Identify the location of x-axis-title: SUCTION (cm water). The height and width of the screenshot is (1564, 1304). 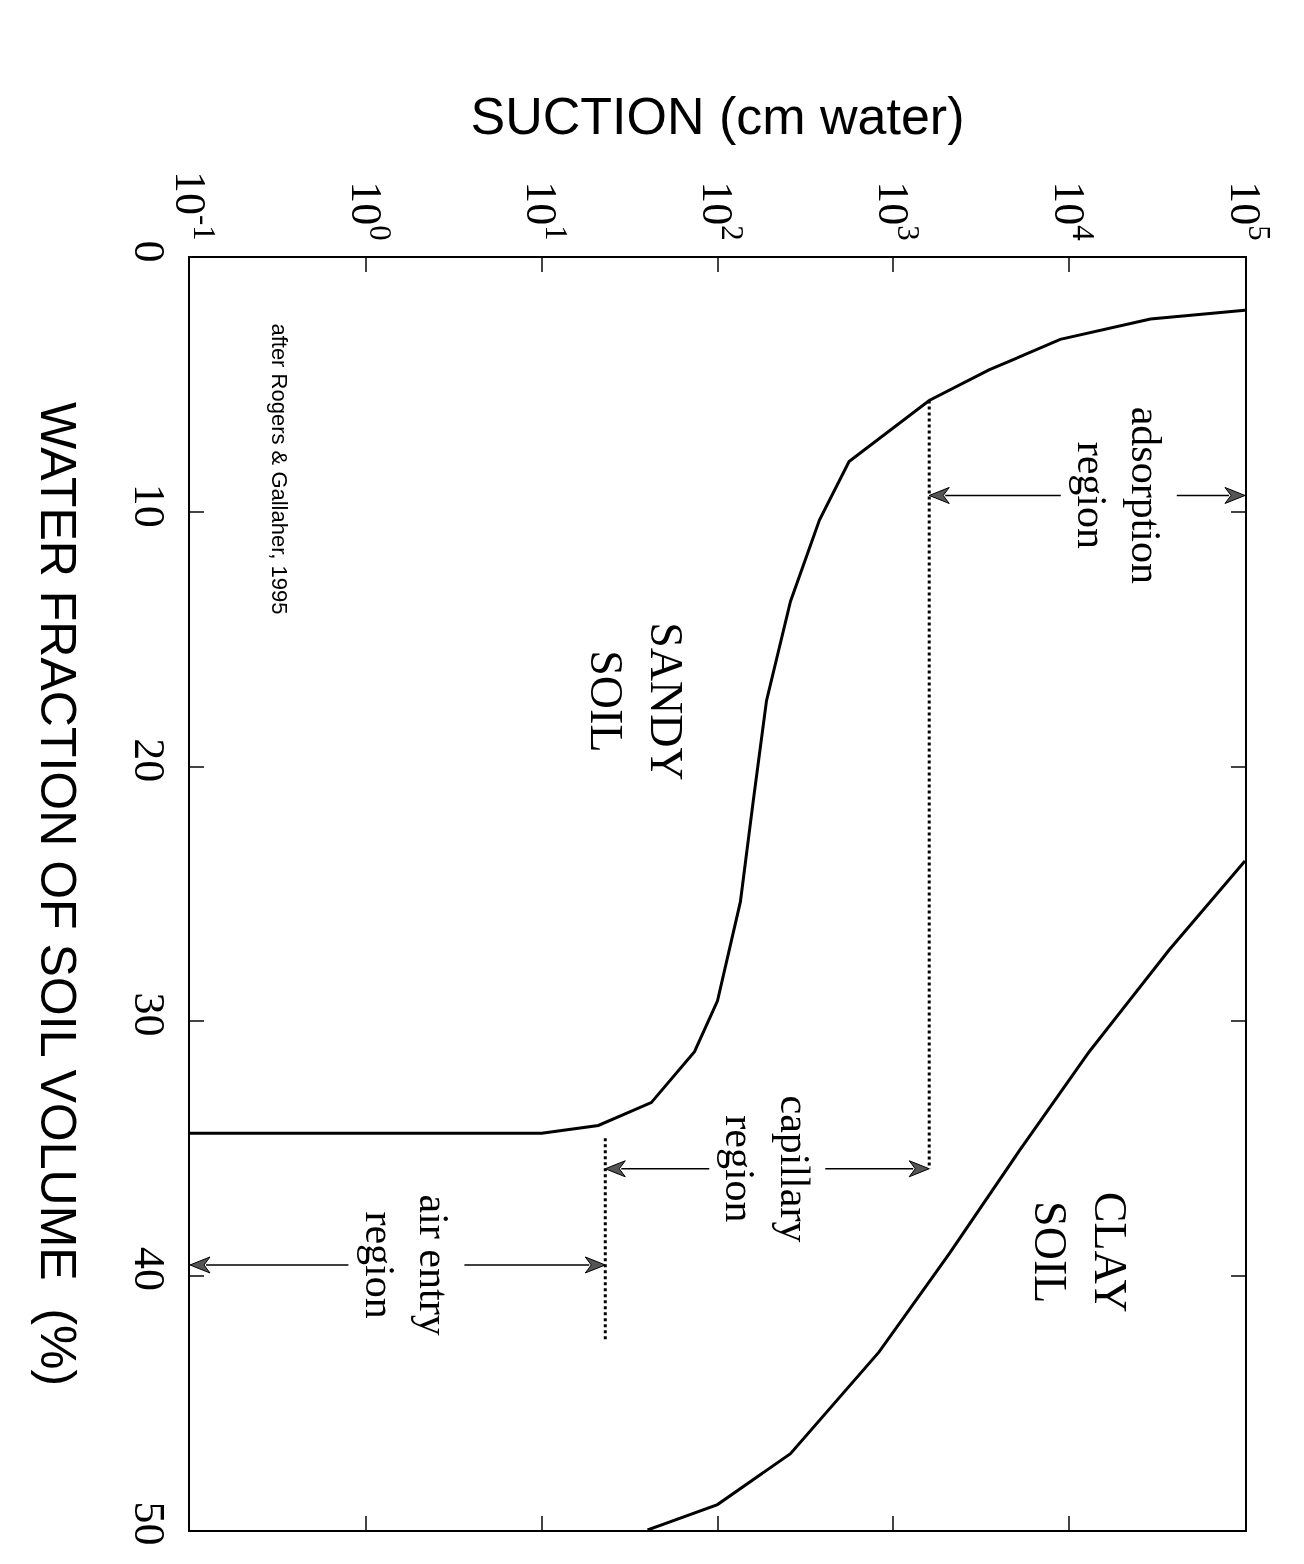
(717, 115).